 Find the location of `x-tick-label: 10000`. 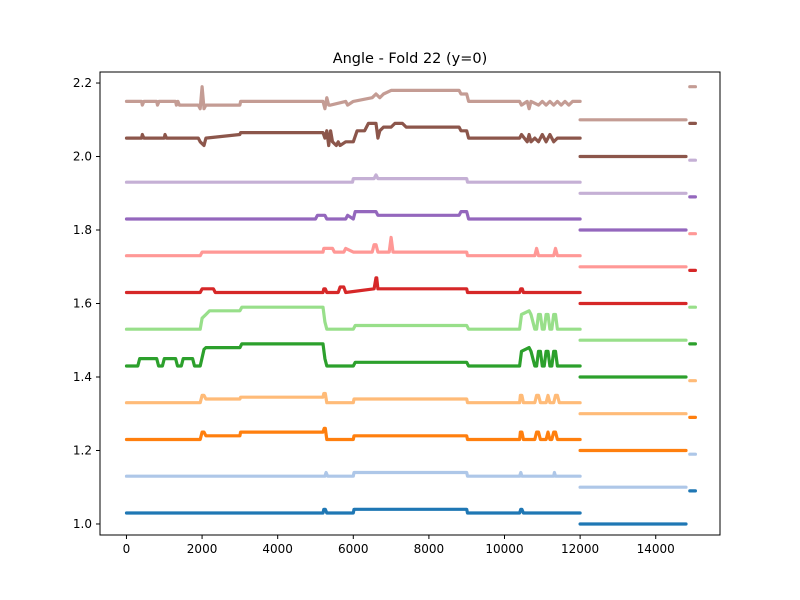

x-tick-label: 10000 is located at coordinates (504, 549).